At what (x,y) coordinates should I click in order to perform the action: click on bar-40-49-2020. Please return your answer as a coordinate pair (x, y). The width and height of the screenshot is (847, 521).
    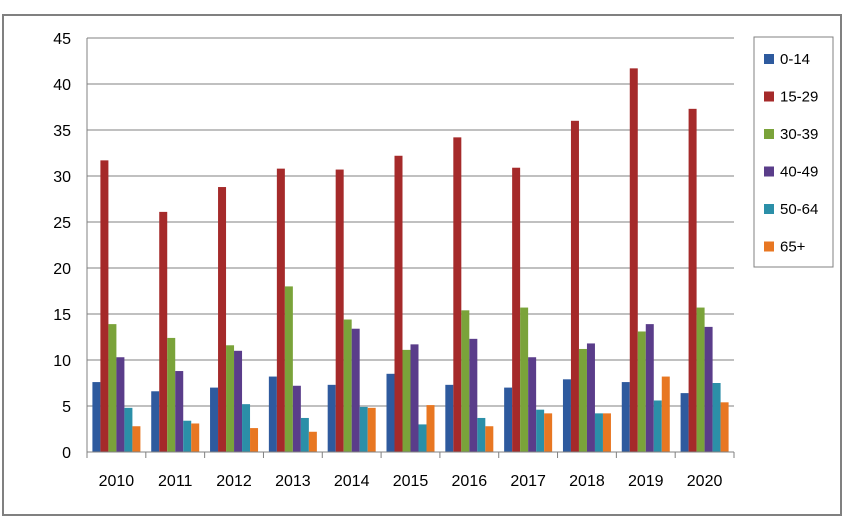
    Looking at the image, I should click on (708, 389).